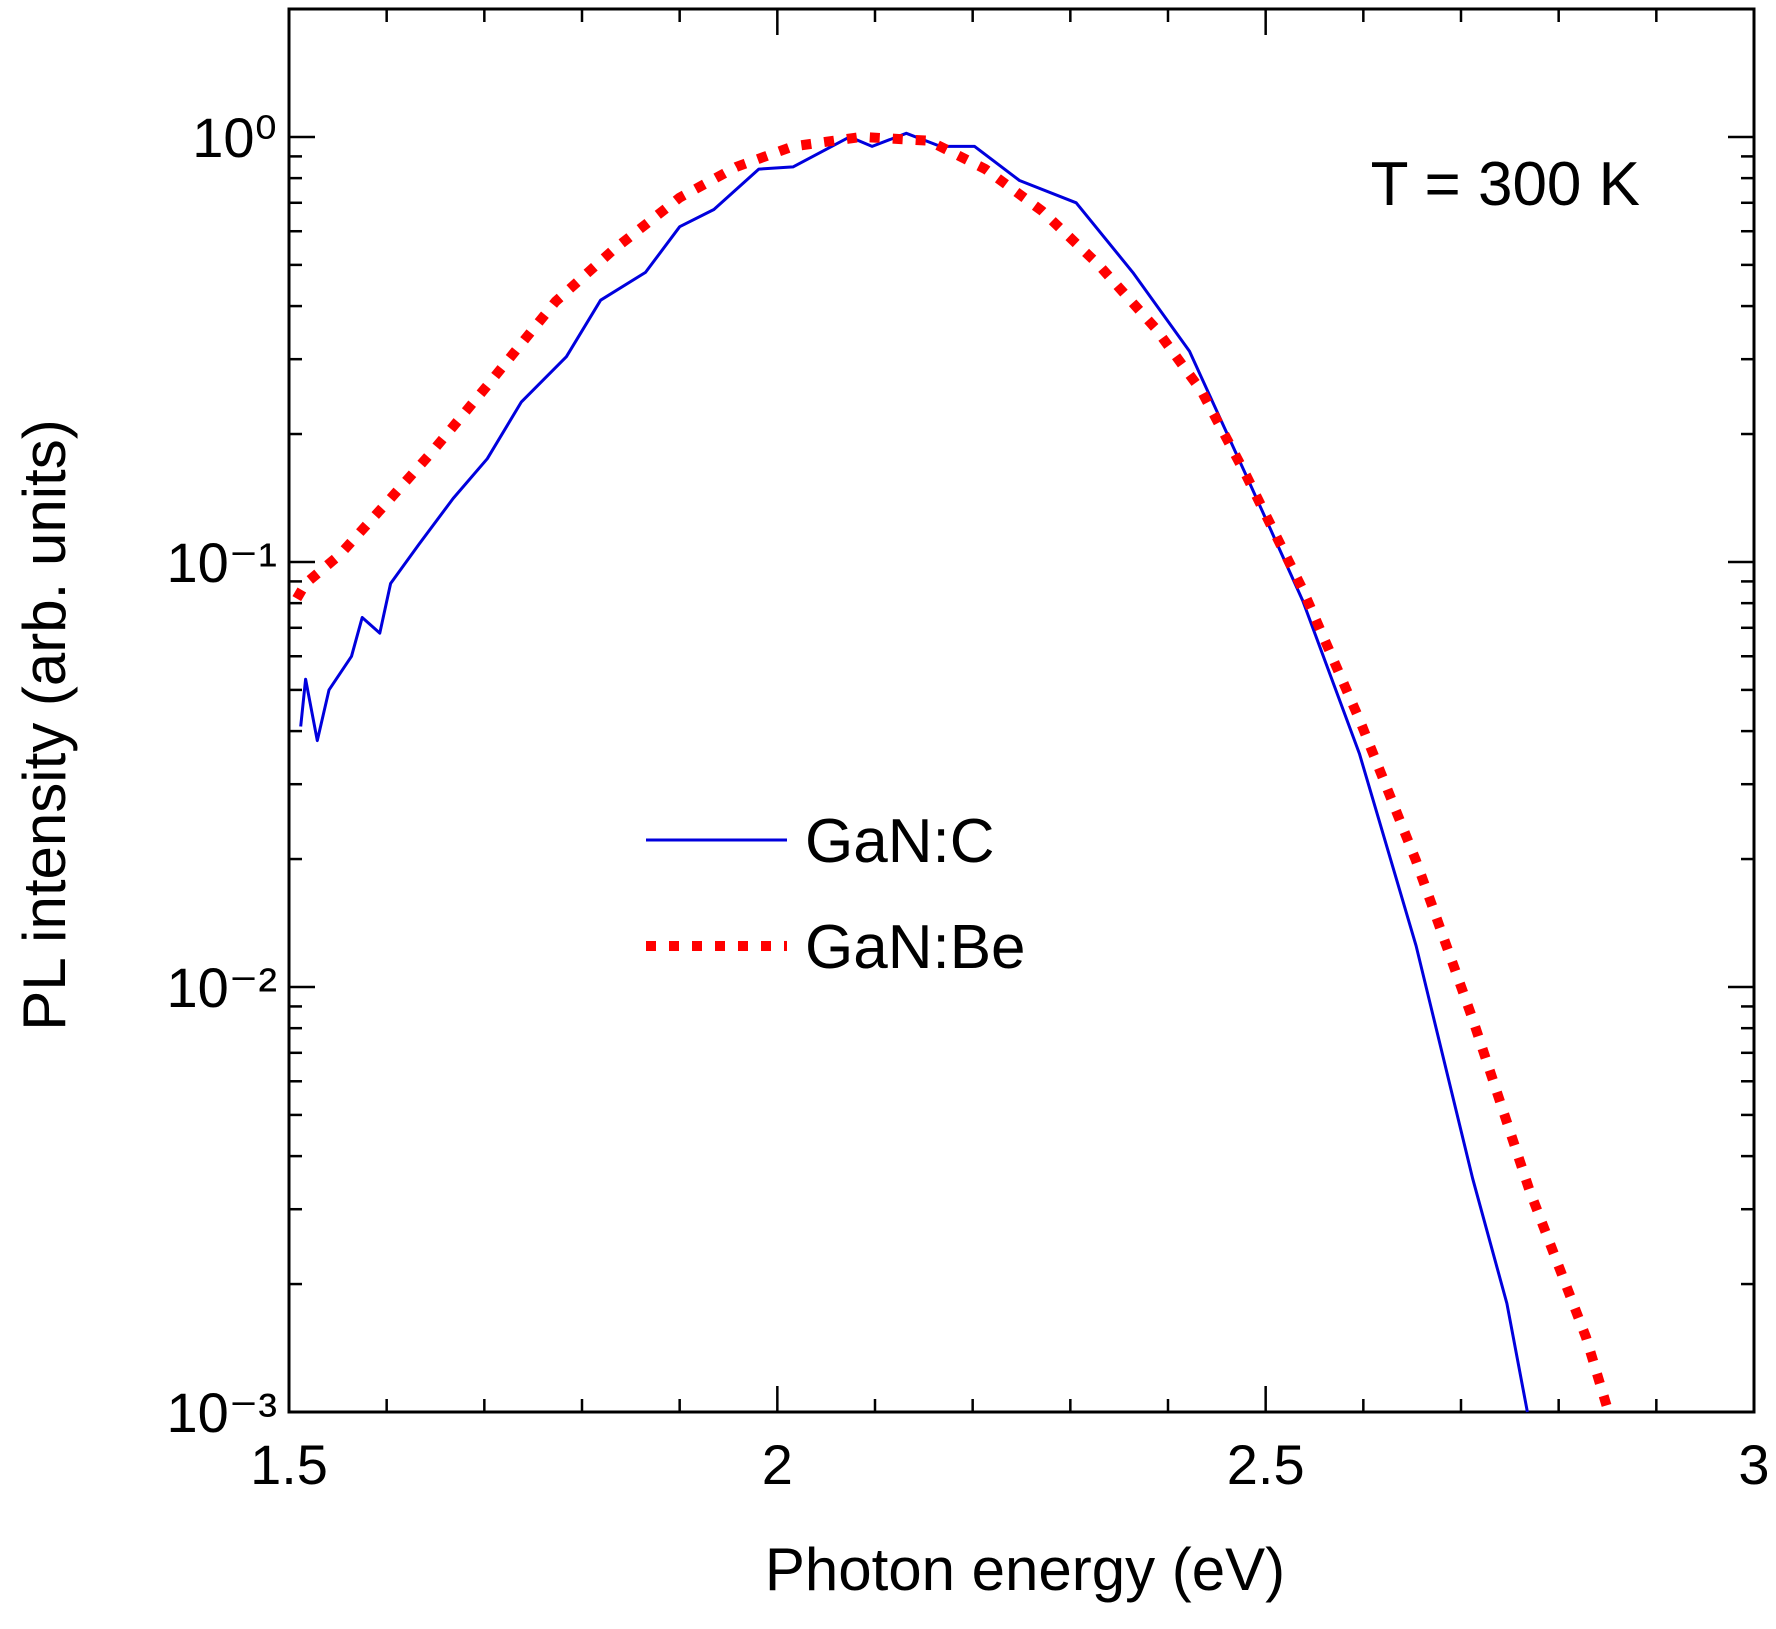  I want to click on y-tick-label: 10⁻³, so click(222, 1412).